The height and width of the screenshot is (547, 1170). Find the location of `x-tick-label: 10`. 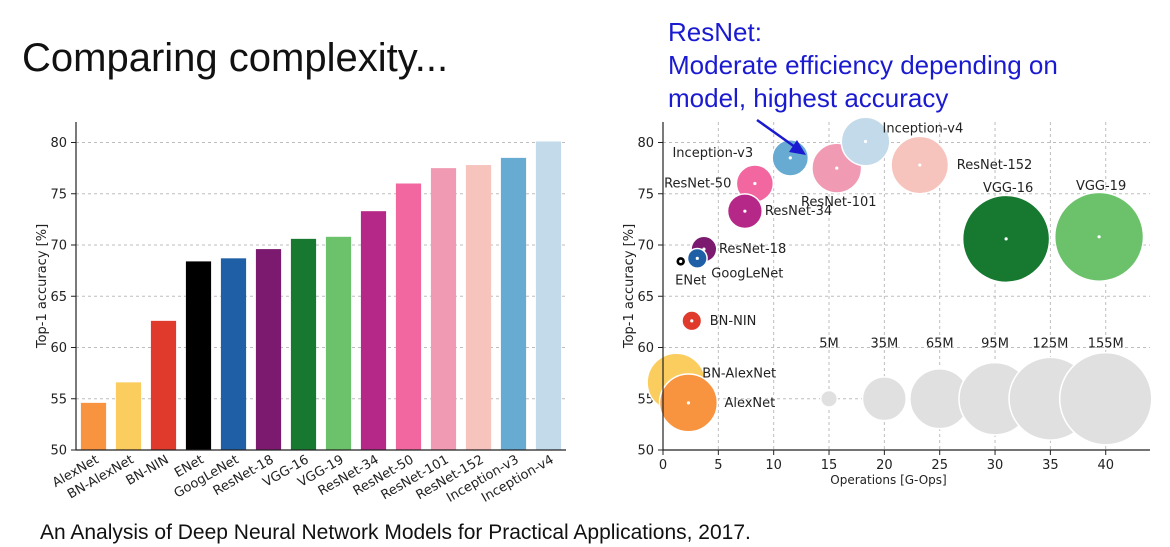

x-tick-label: 10 is located at coordinates (773, 465).